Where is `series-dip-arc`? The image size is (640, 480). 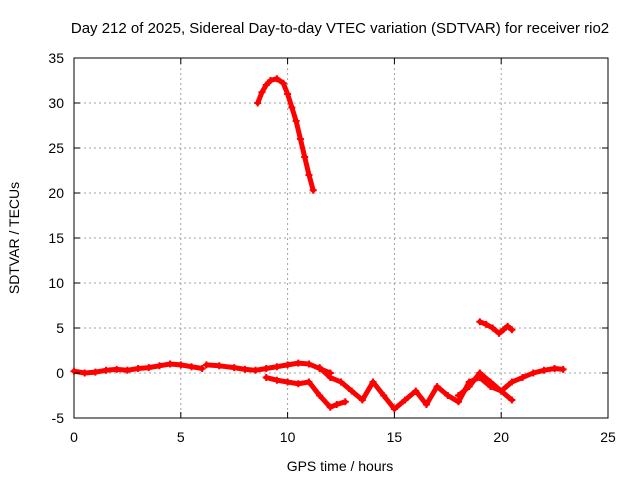
series-dip-arc is located at coordinates (305, 392).